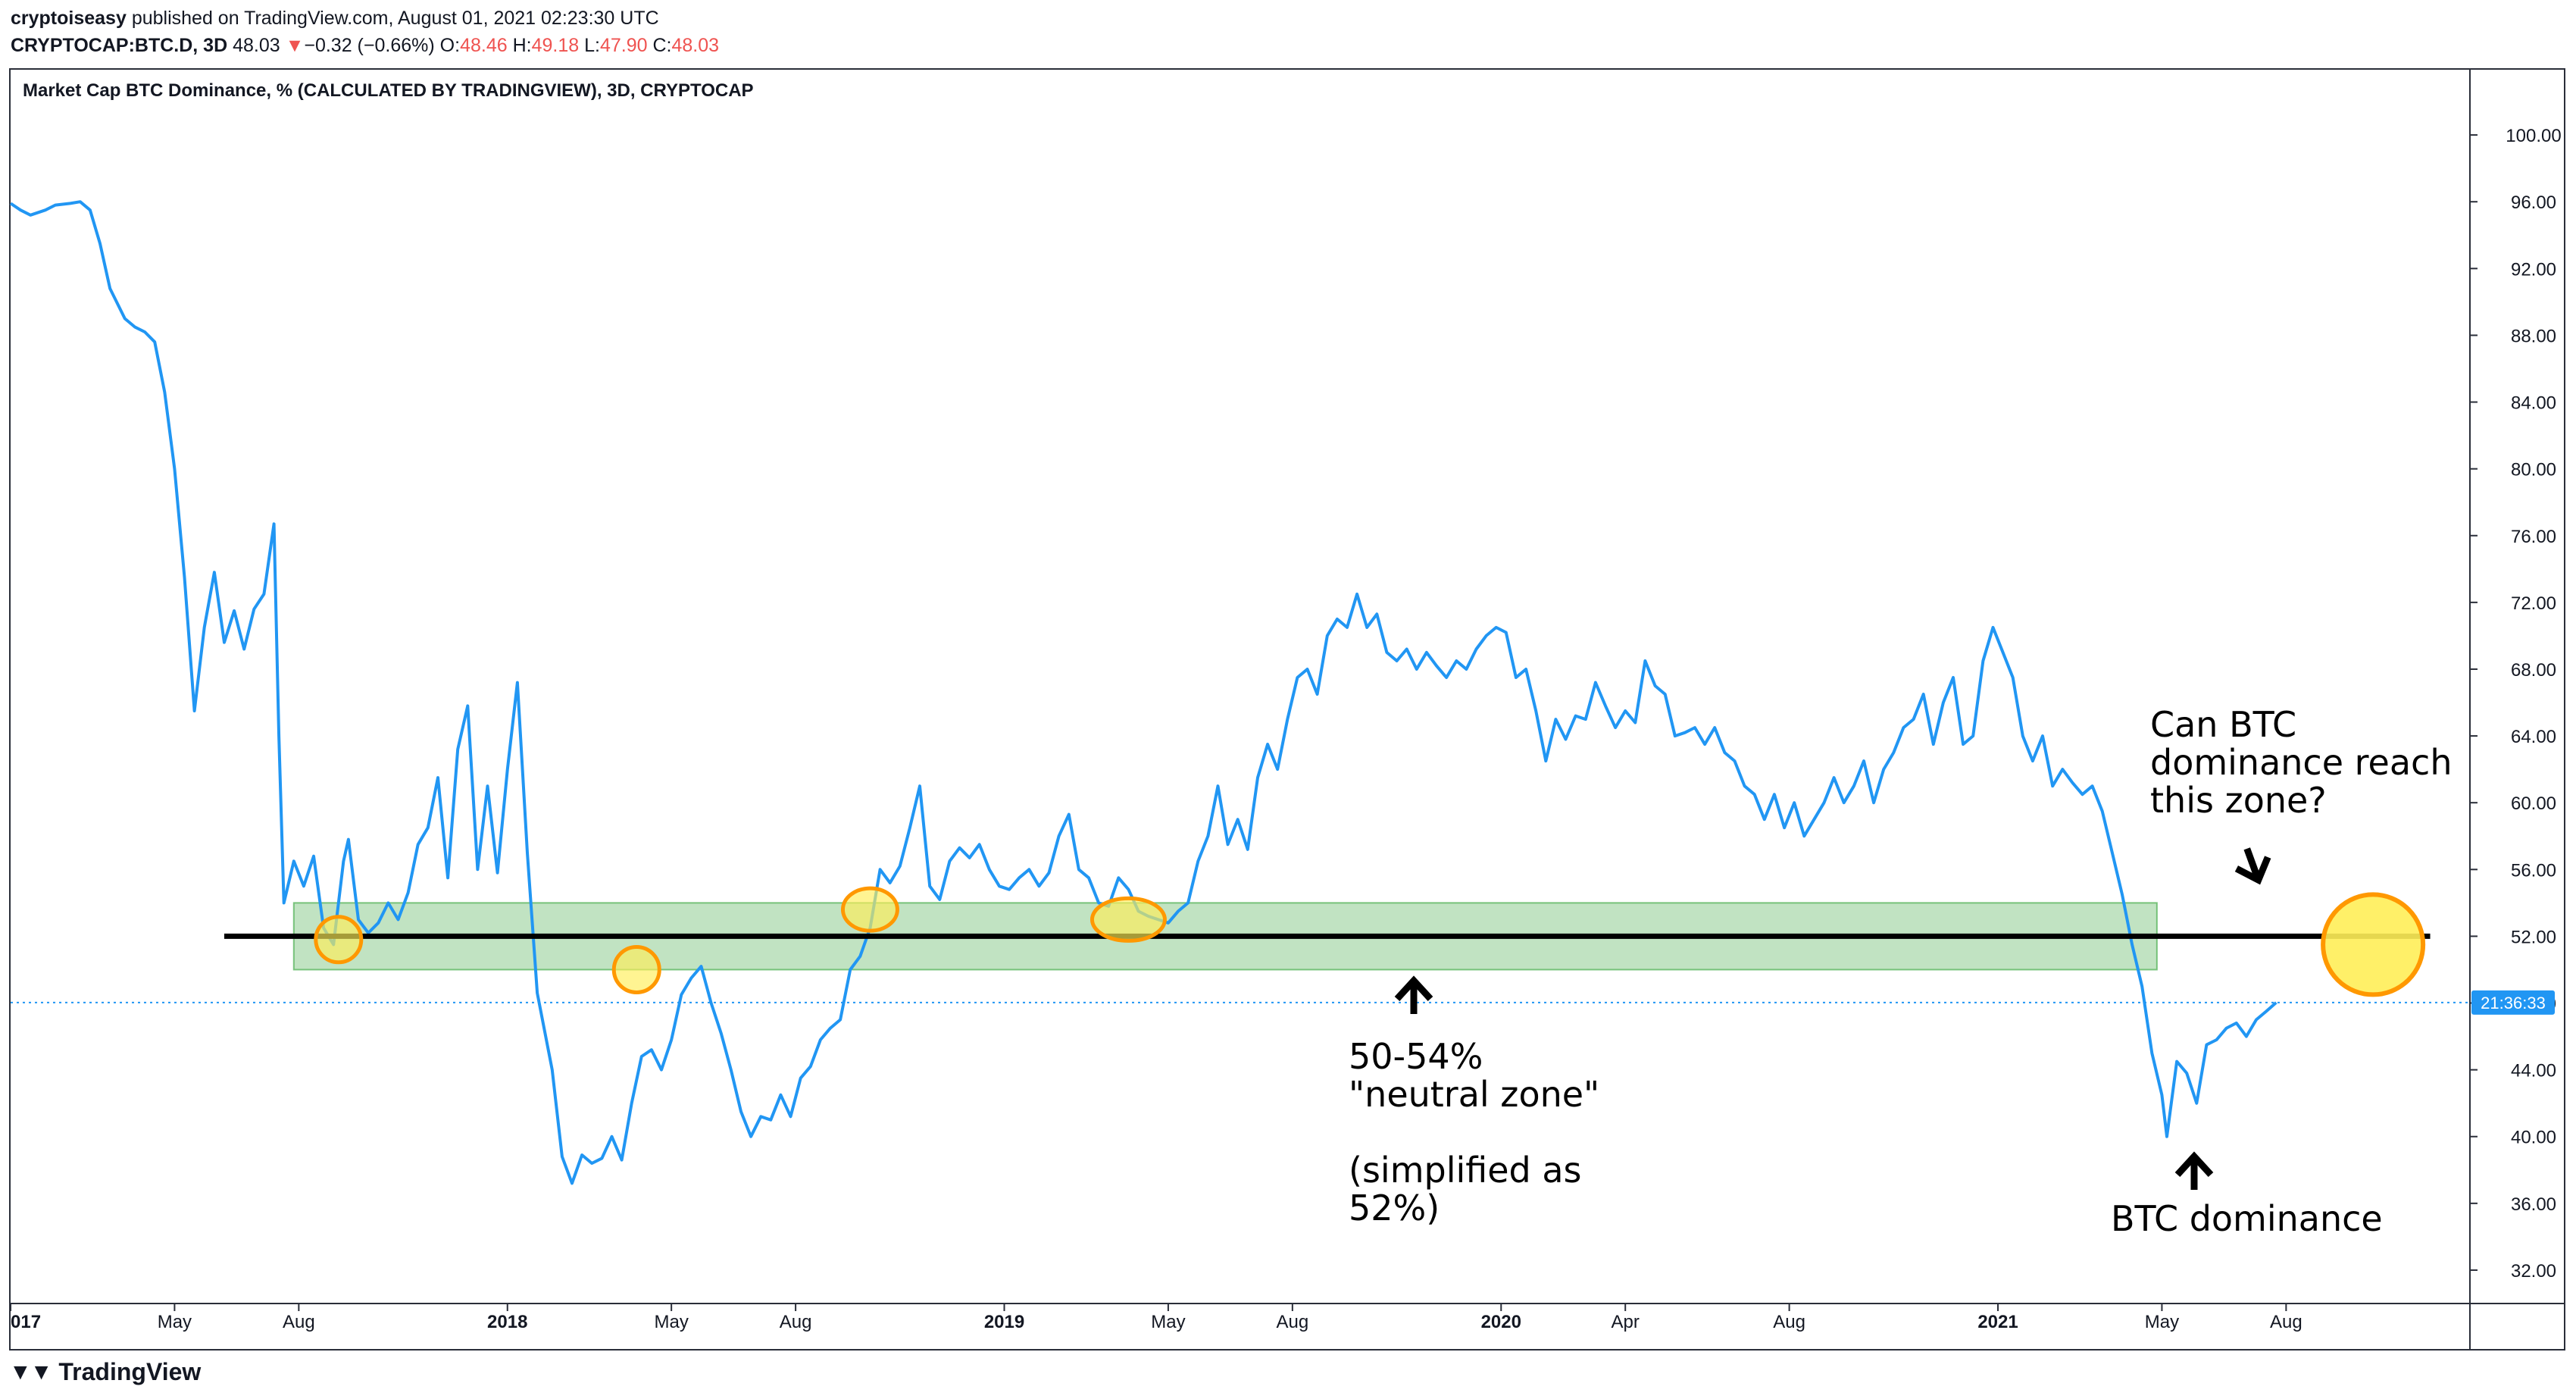 This screenshot has height=1399, width=2576. What do you see at coordinates (2533, 804) in the screenshot?
I see `y-tick-label: 60.00` at bounding box center [2533, 804].